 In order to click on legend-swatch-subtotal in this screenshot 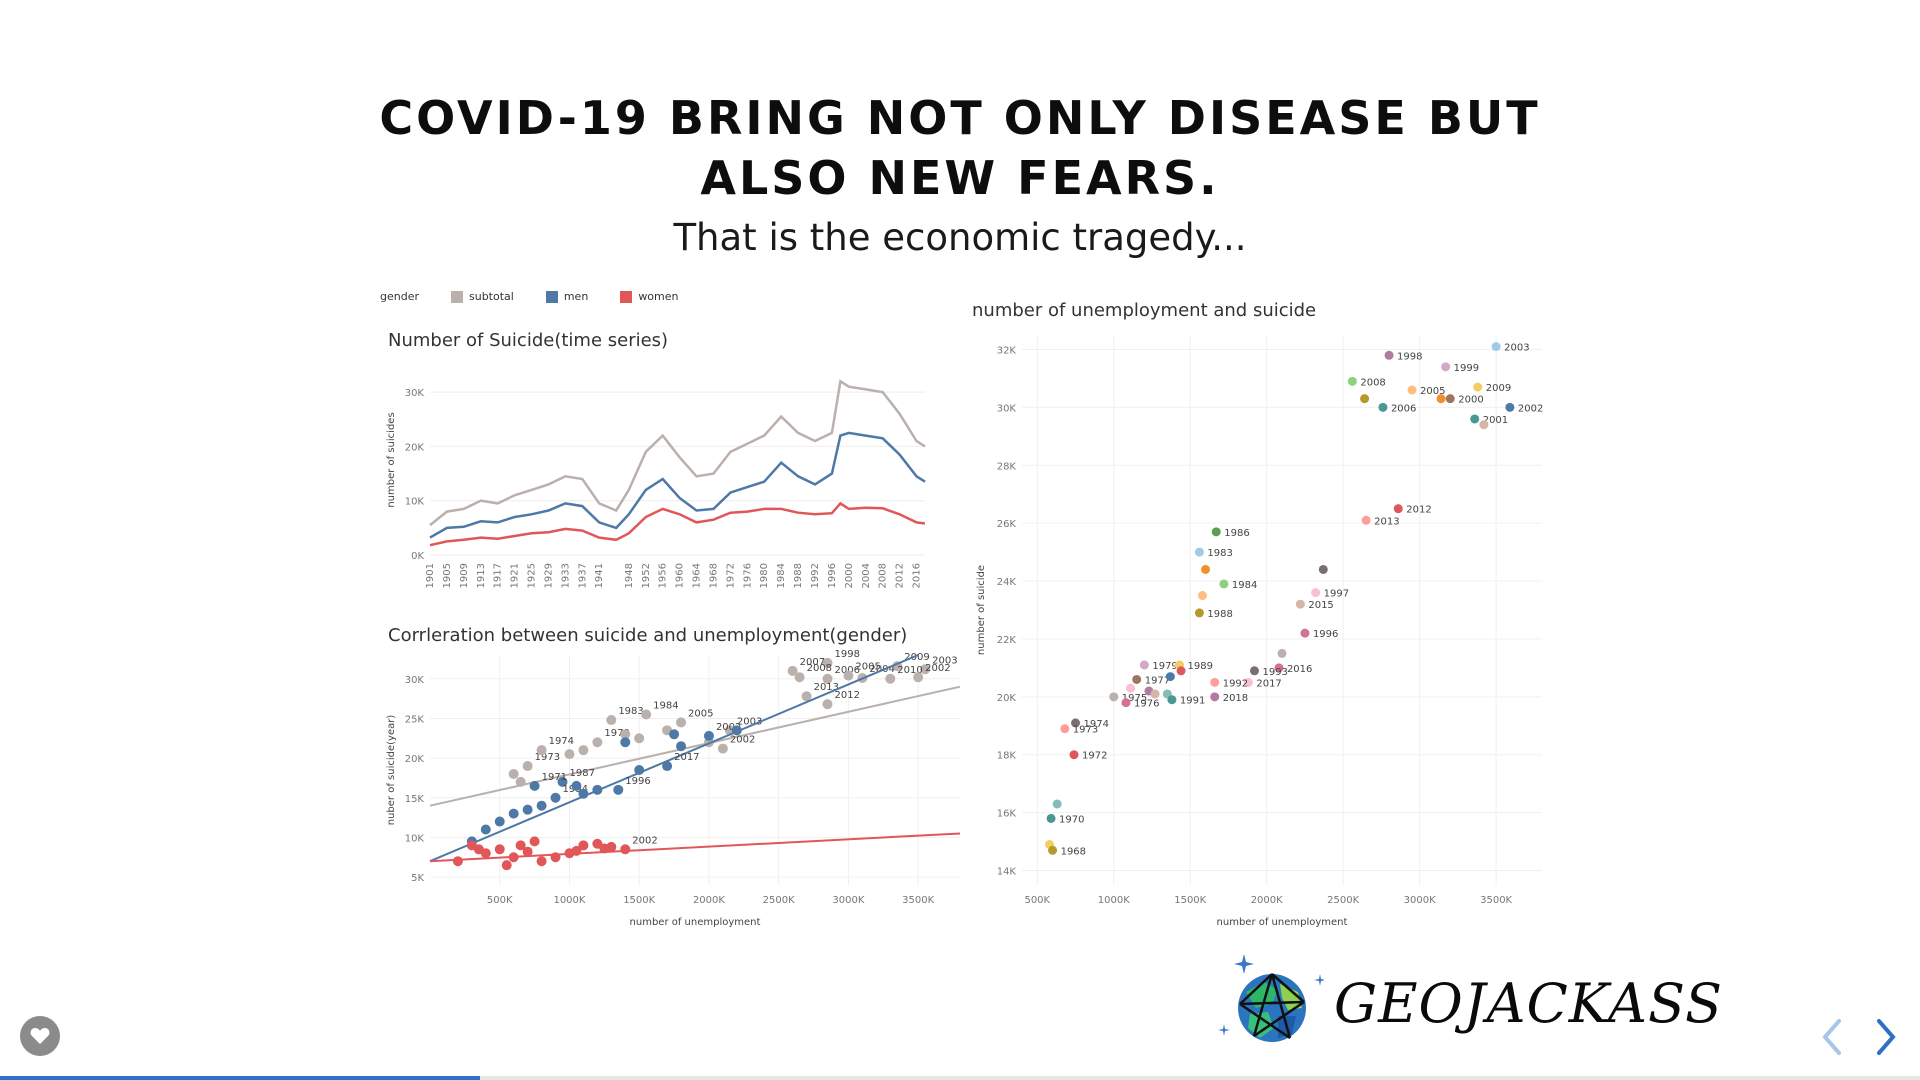, I will do `click(457, 296)`.